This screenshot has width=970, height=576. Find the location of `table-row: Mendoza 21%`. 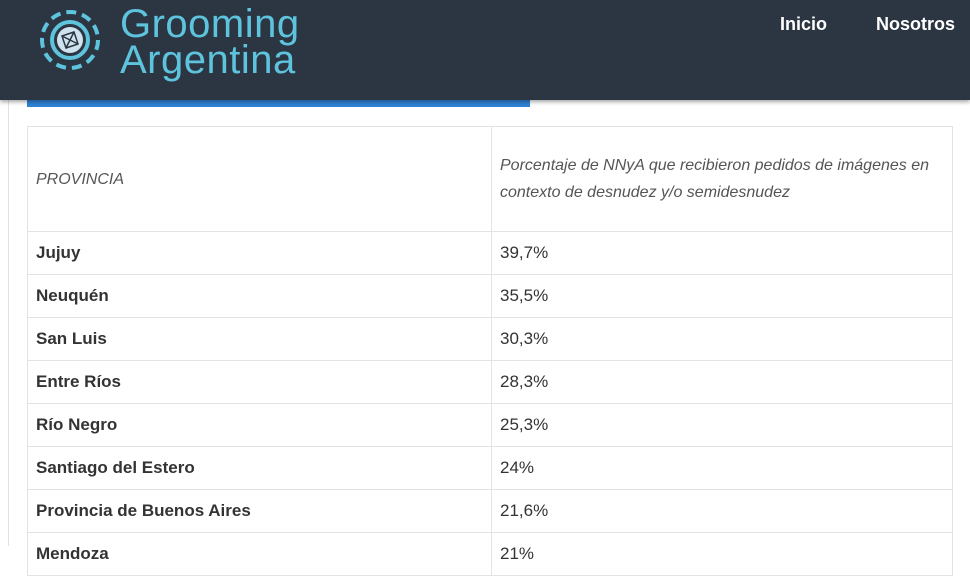

table-row: Mendoza 21% is located at coordinates (490, 554).